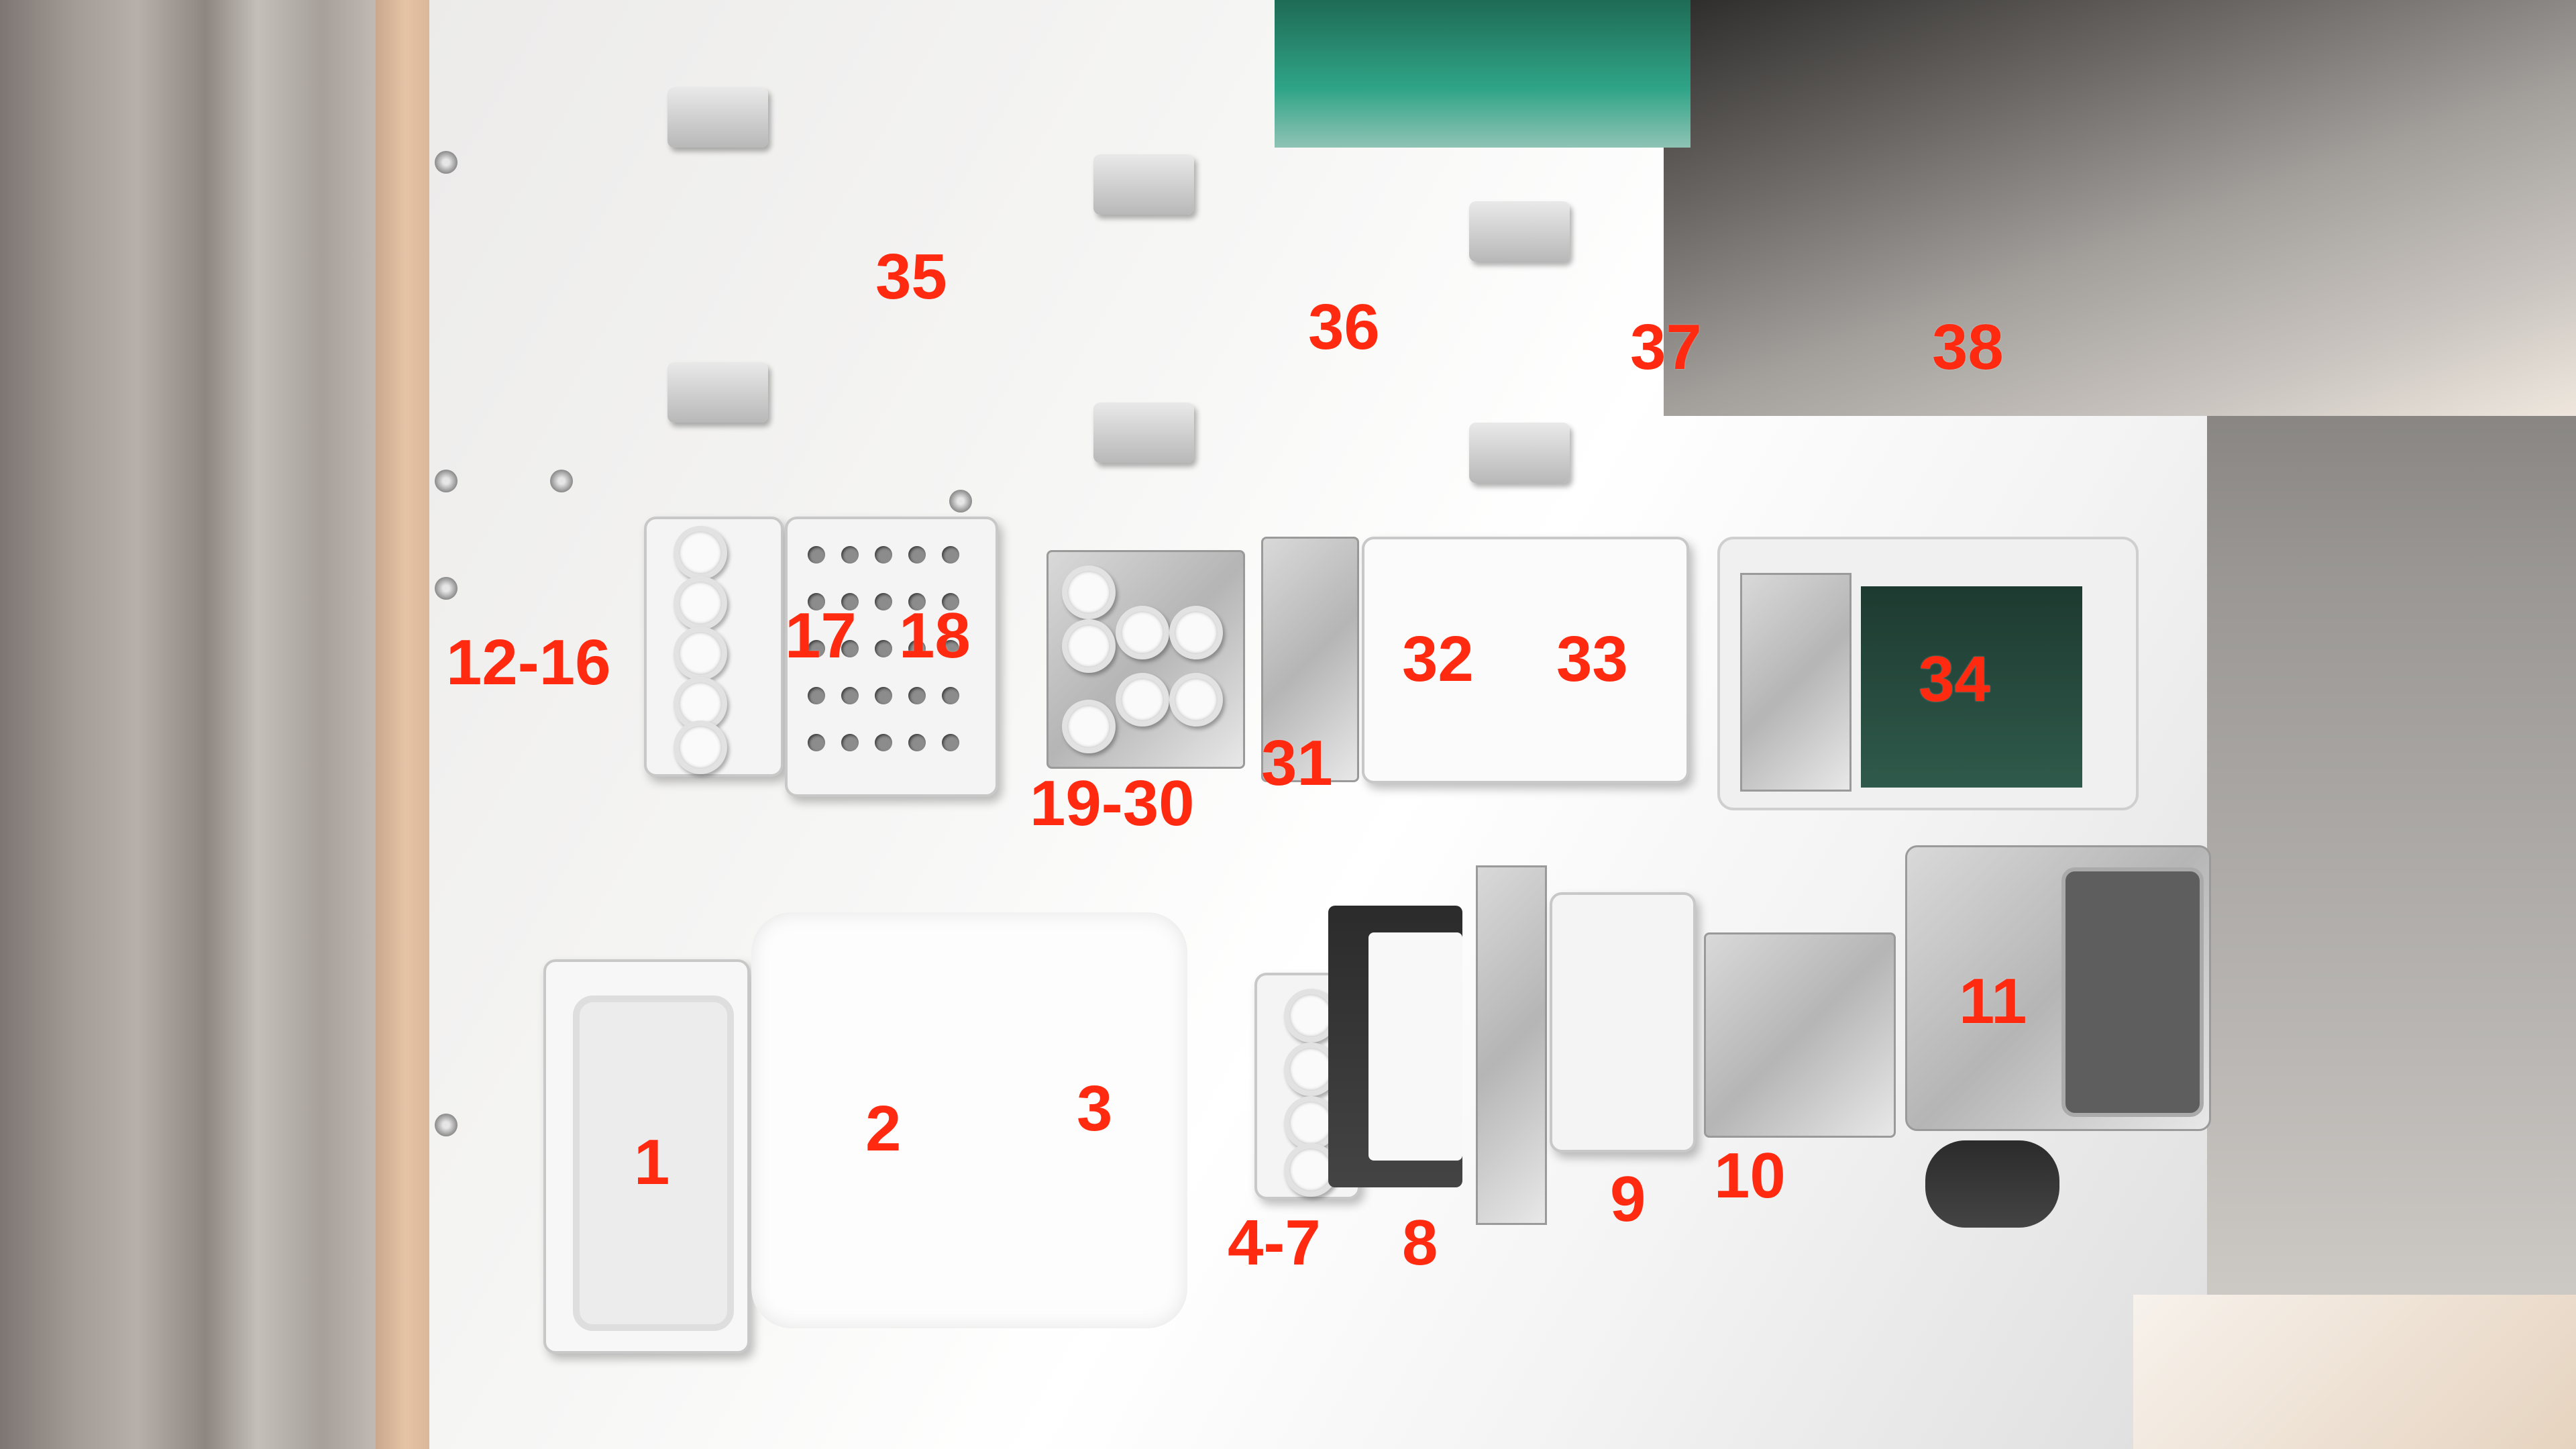 Image resolution: width=2576 pixels, height=1449 pixels. What do you see at coordinates (1592, 659) in the screenshot?
I see `label-33: 33` at bounding box center [1592, 659].